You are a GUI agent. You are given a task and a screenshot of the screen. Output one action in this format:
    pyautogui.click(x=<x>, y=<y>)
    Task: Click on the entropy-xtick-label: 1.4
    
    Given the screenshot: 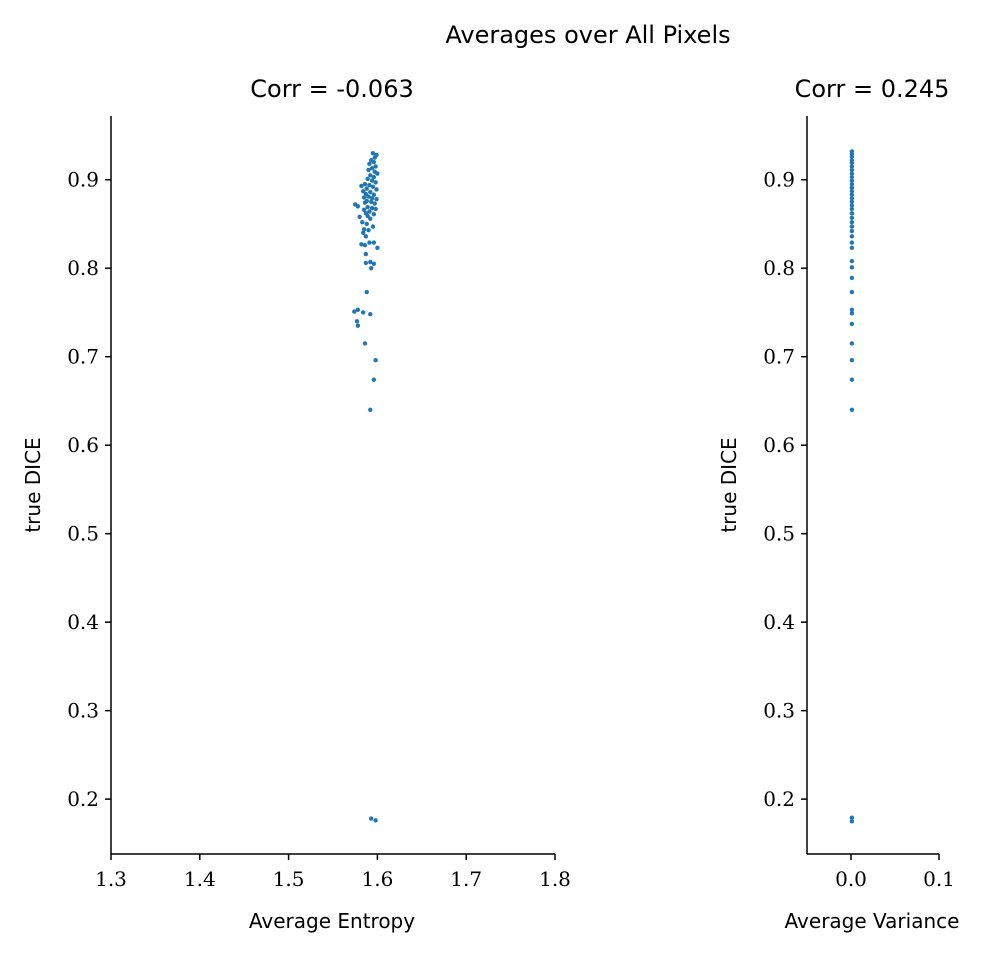 What is the action you would take?
    pyautogui.click(x=200, y=879)
    